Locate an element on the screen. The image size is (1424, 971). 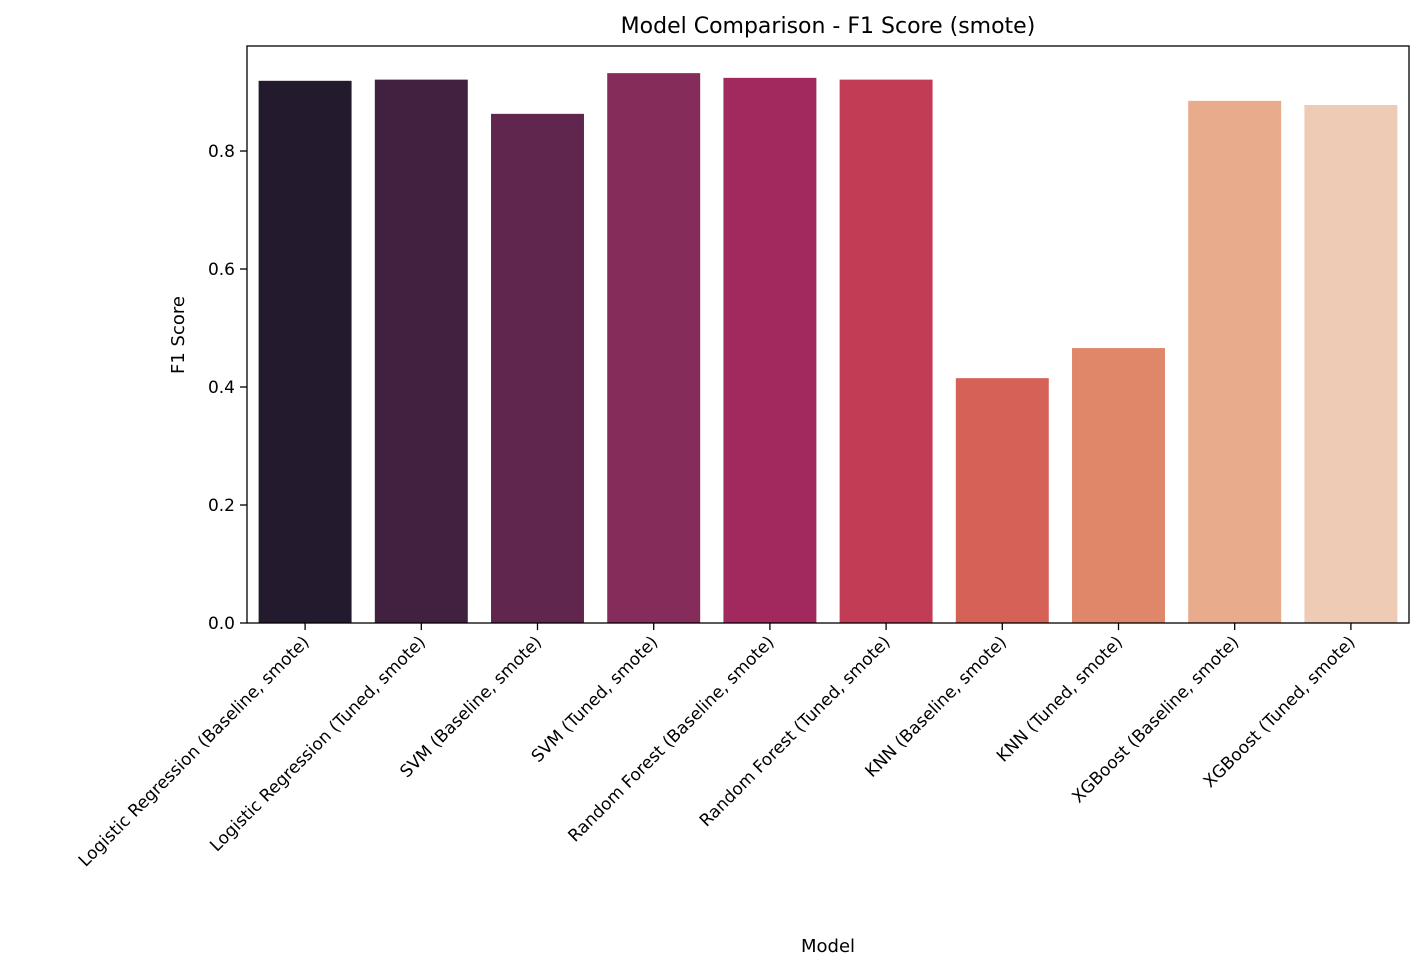
x-tick-label: KNN (Tuned, smote) is located at coordinates (1060, 699).